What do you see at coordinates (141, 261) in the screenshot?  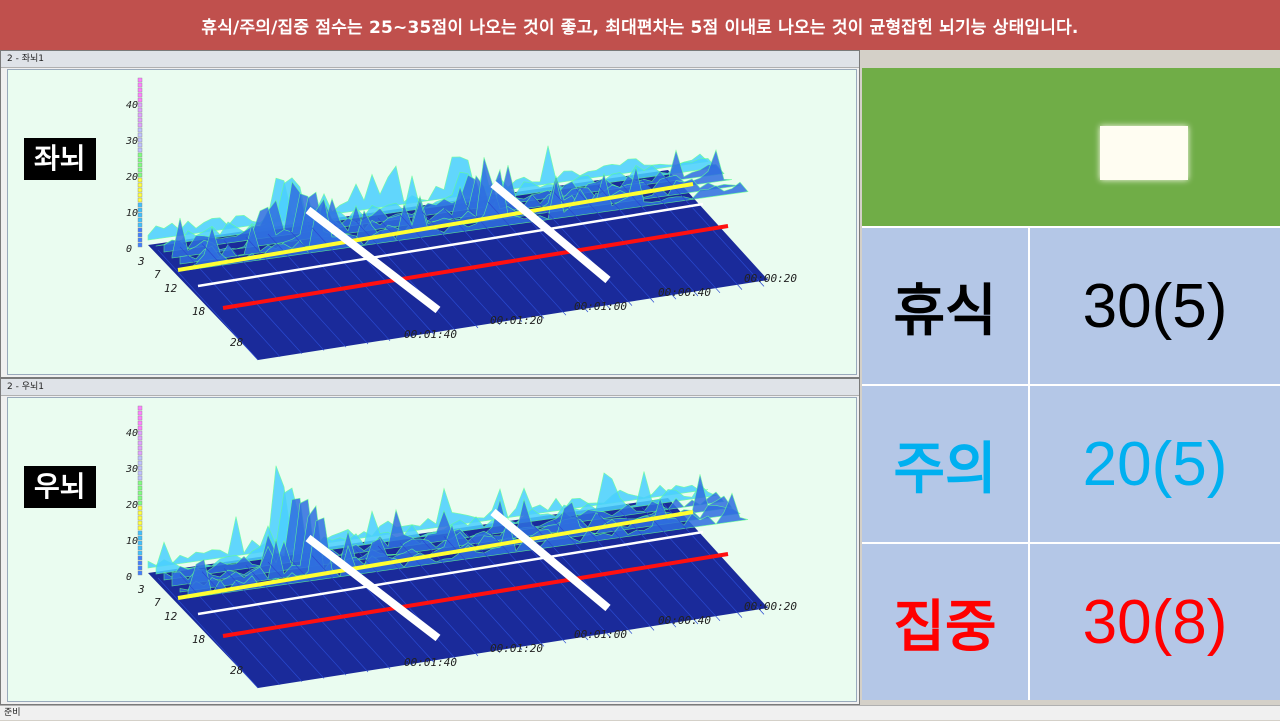 I see `freq-tick-label: 3` at bounding box center [141, 261].